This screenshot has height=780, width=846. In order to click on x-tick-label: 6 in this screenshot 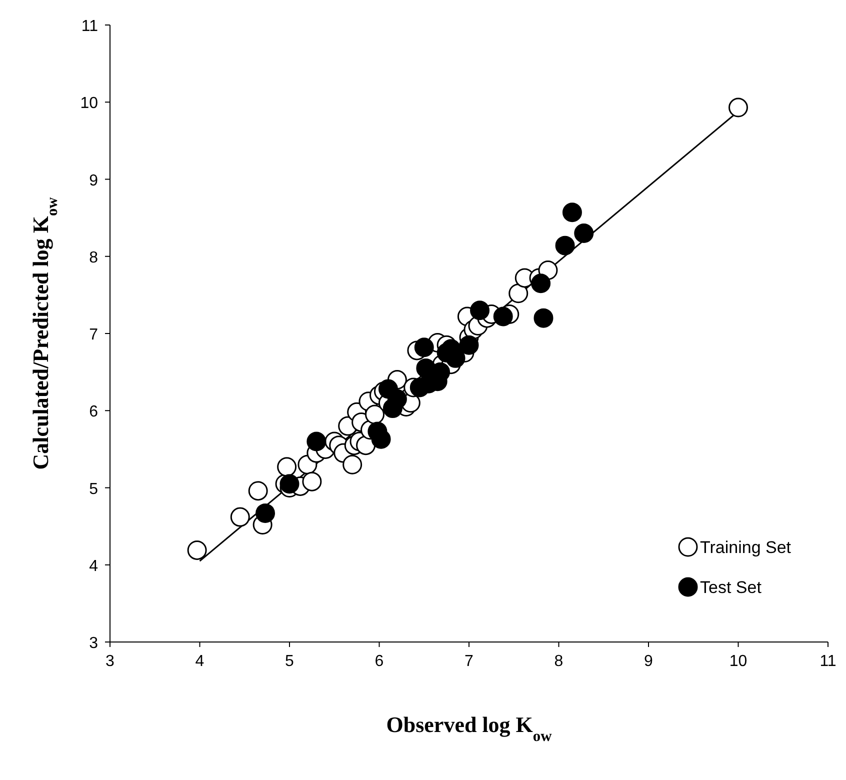, I will do `click(379, 661)`.